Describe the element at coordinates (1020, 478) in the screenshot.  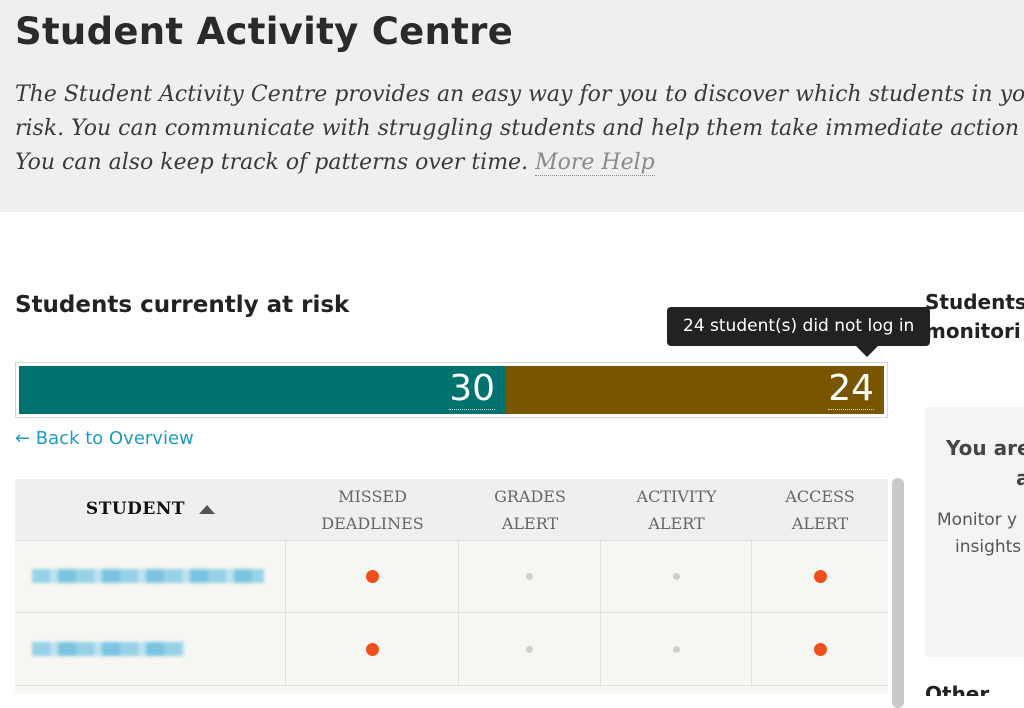
I see `sidebar-card-title-line: a` at that location.